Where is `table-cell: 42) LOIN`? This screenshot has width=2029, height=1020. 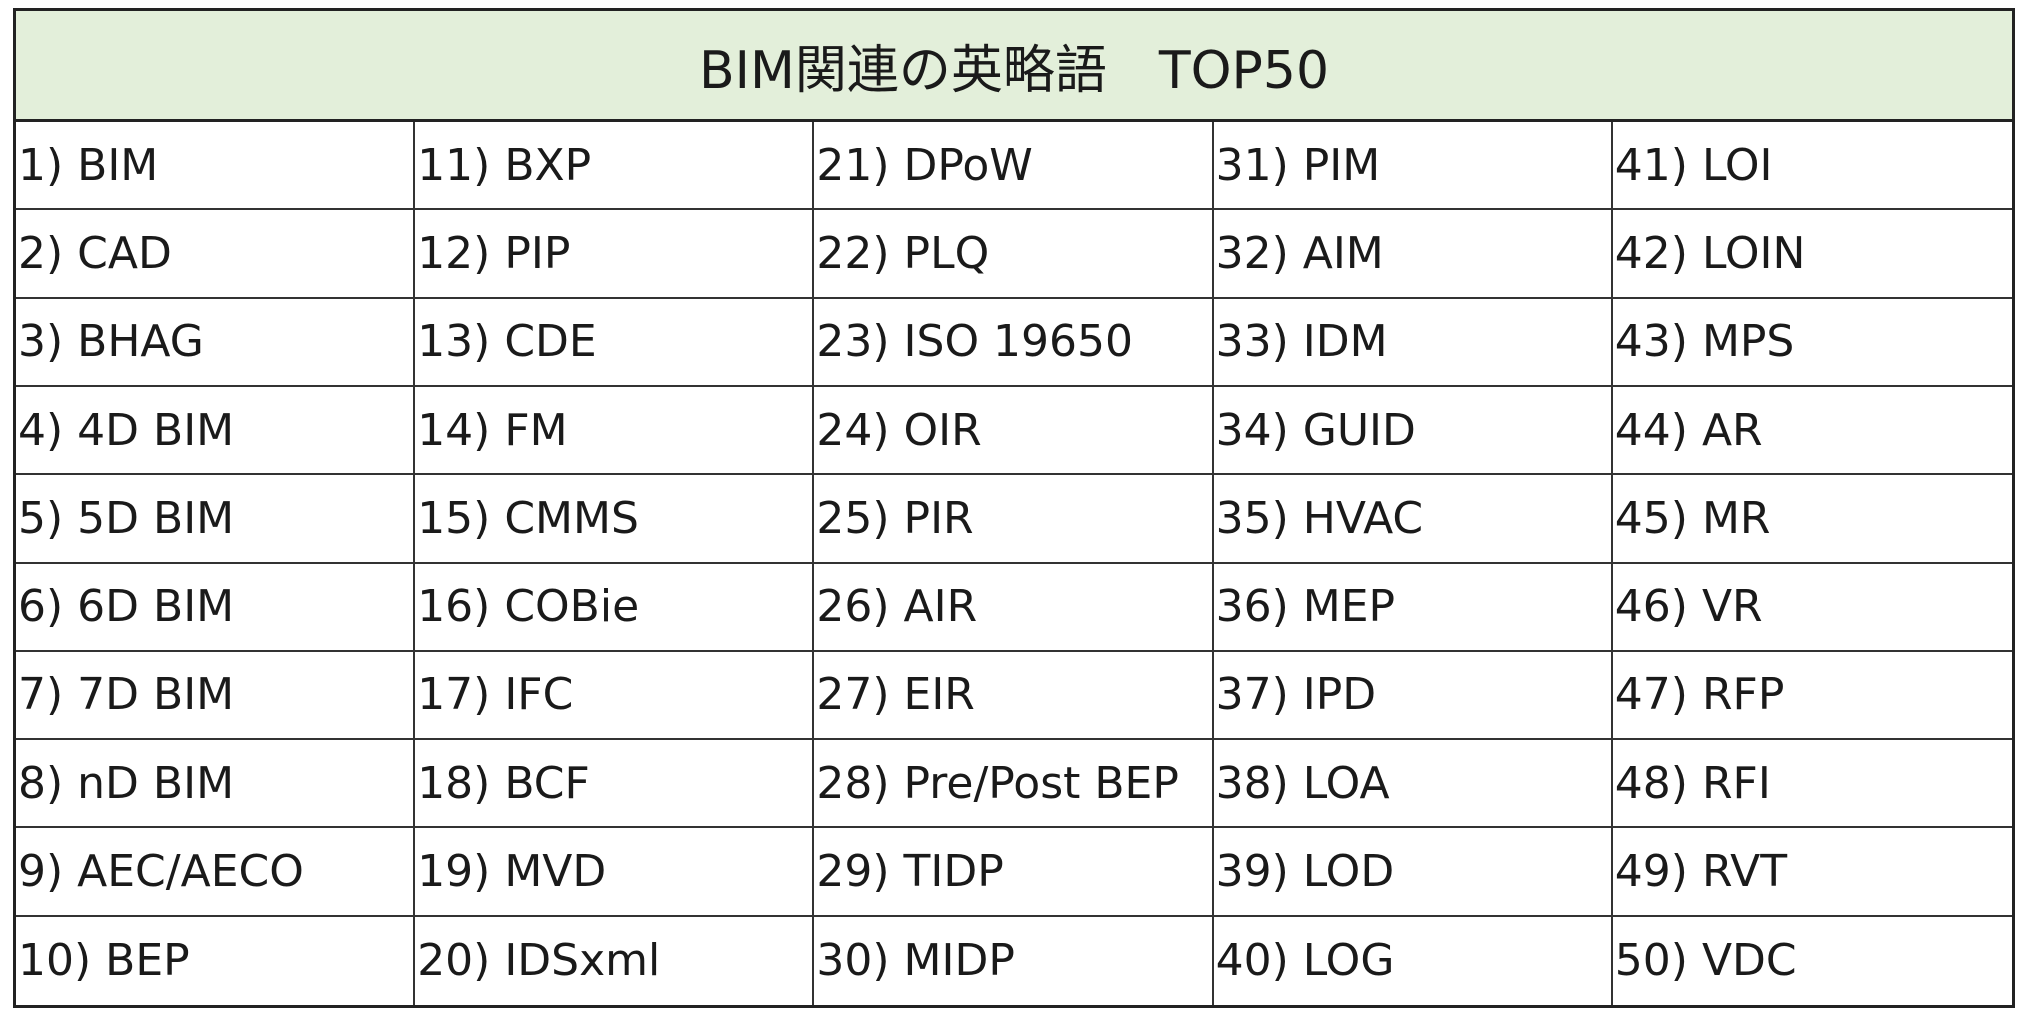
table-cell: 42) LOIN is located at coordinates (1812, 254).